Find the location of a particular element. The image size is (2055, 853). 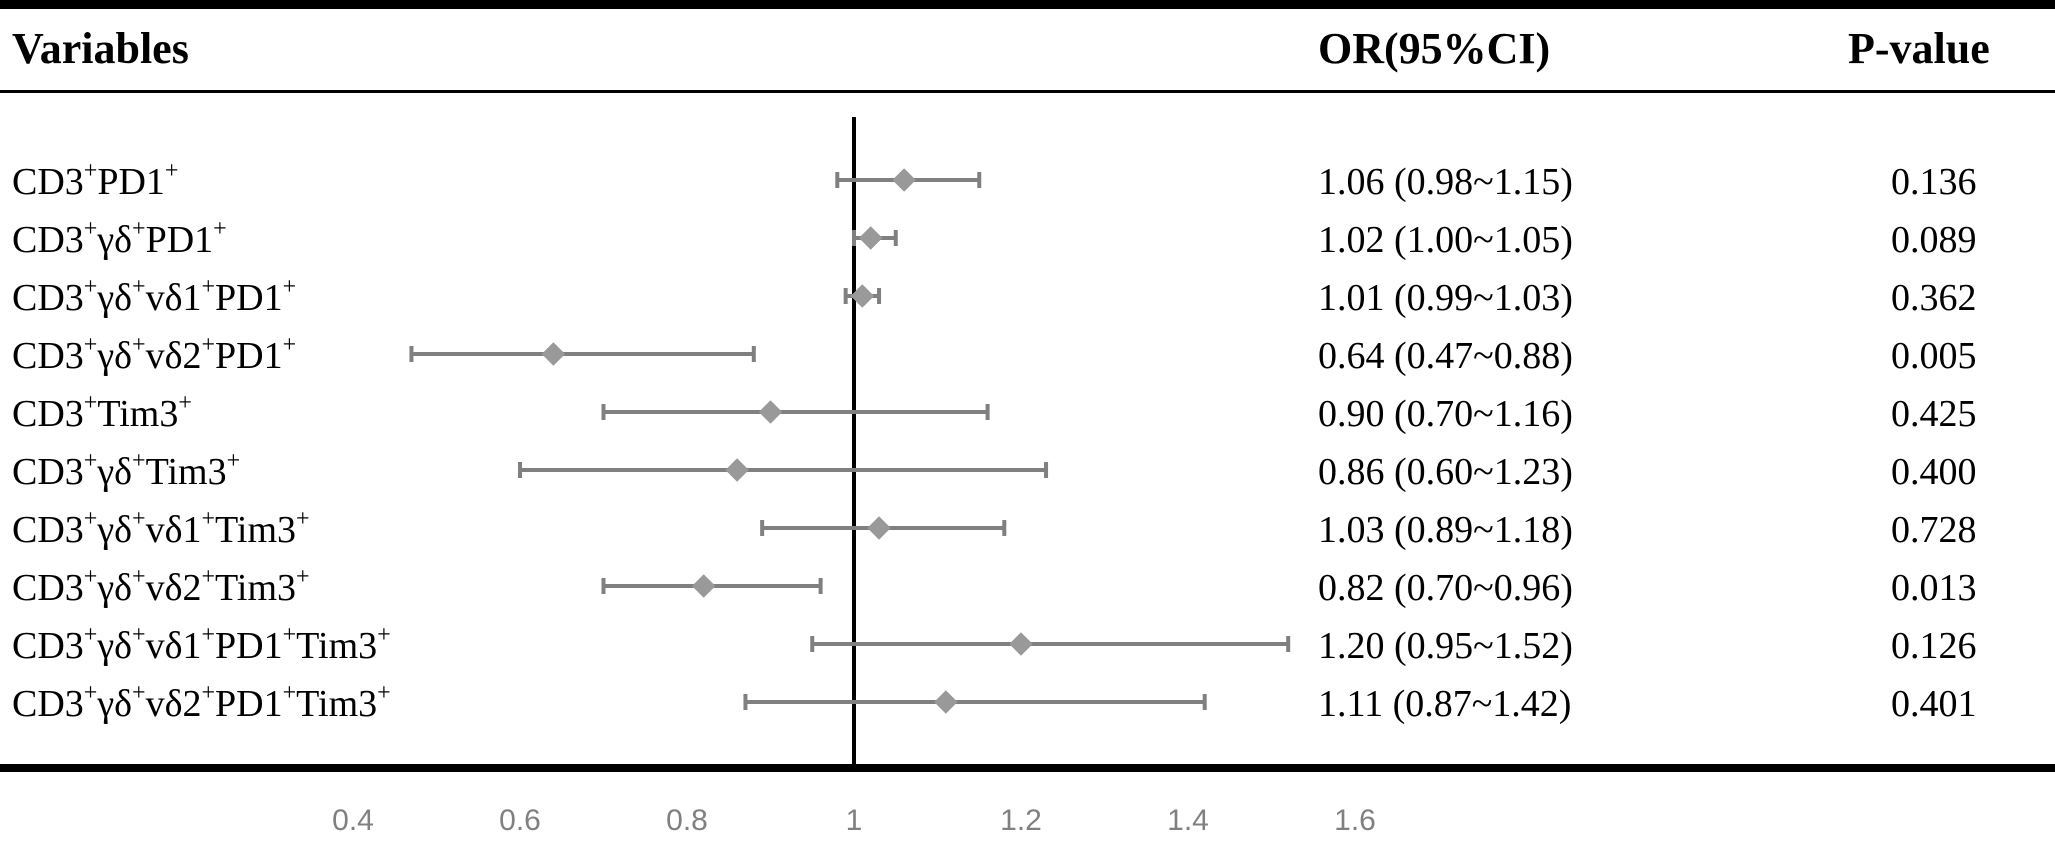

row-label: CD3+γδ+vδ2+PD1+ is located at coordinates (154, 354).